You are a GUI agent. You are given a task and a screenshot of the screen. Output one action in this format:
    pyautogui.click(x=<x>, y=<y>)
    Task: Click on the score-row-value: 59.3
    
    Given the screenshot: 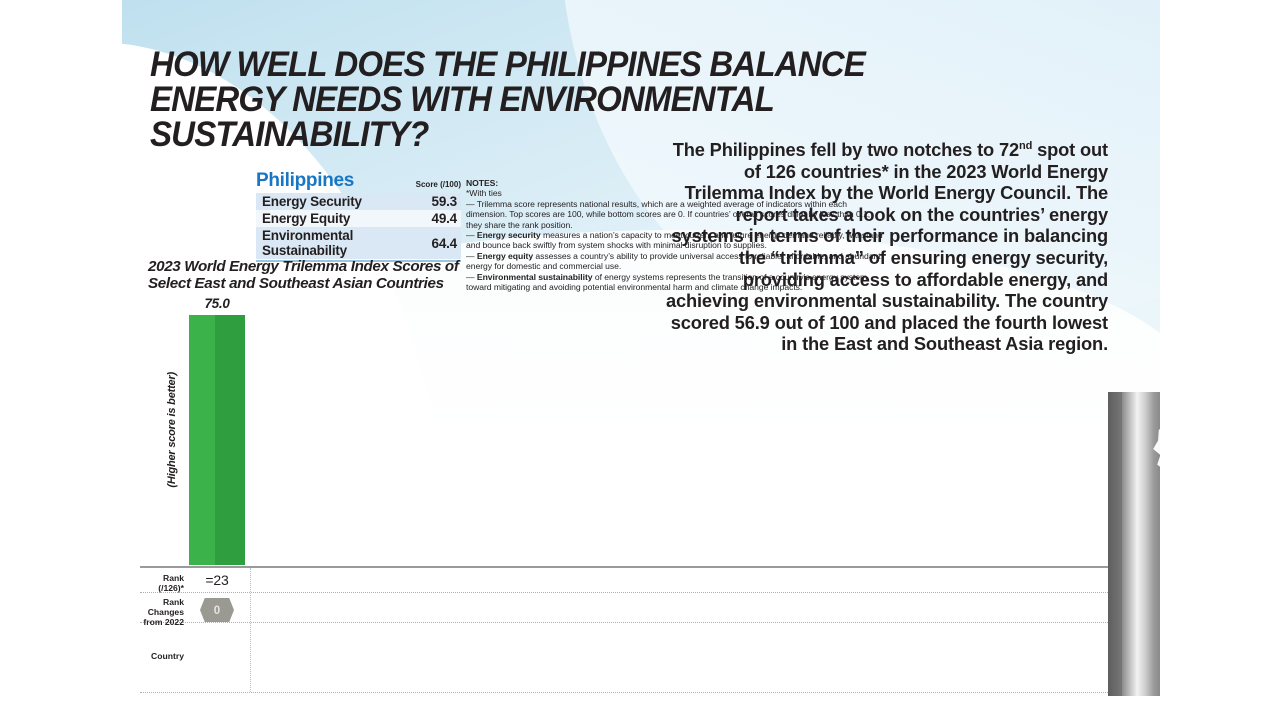 What is the action you would take?
    pyautogui.click(x=444, y=201)
    